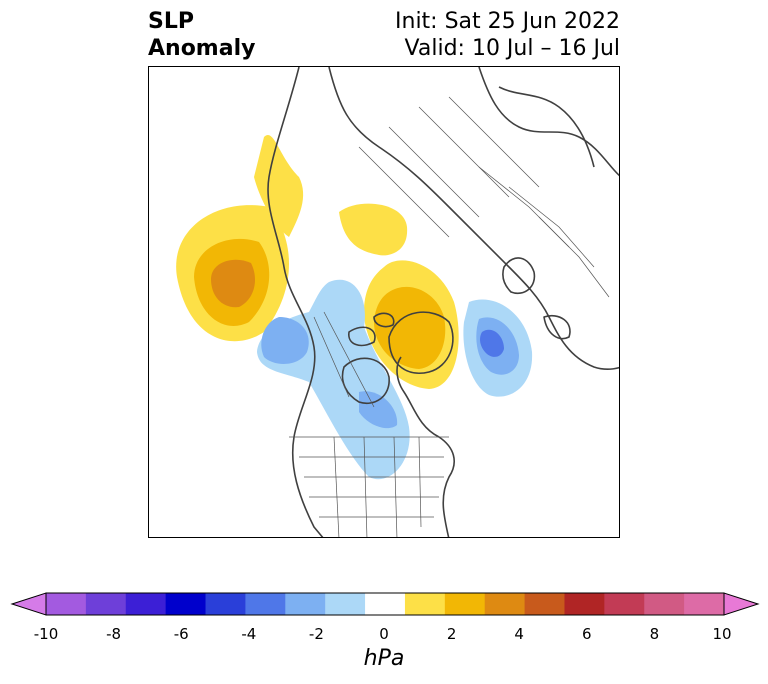  What do you see at coordinates (507, 21) in the screenshot?
I see `init-date: Init: Sat 25 Jun 2022` at bounding box center [507, 21].